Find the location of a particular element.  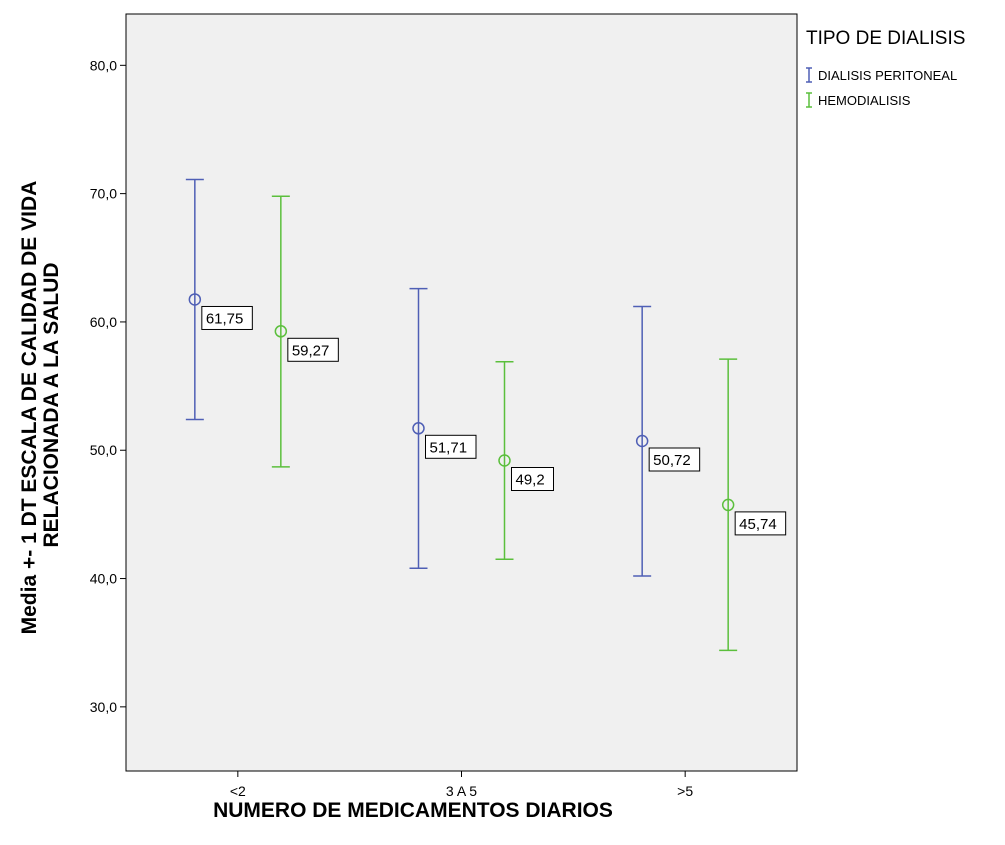

data-label: 49,2 is located at coordinates (530, 480).